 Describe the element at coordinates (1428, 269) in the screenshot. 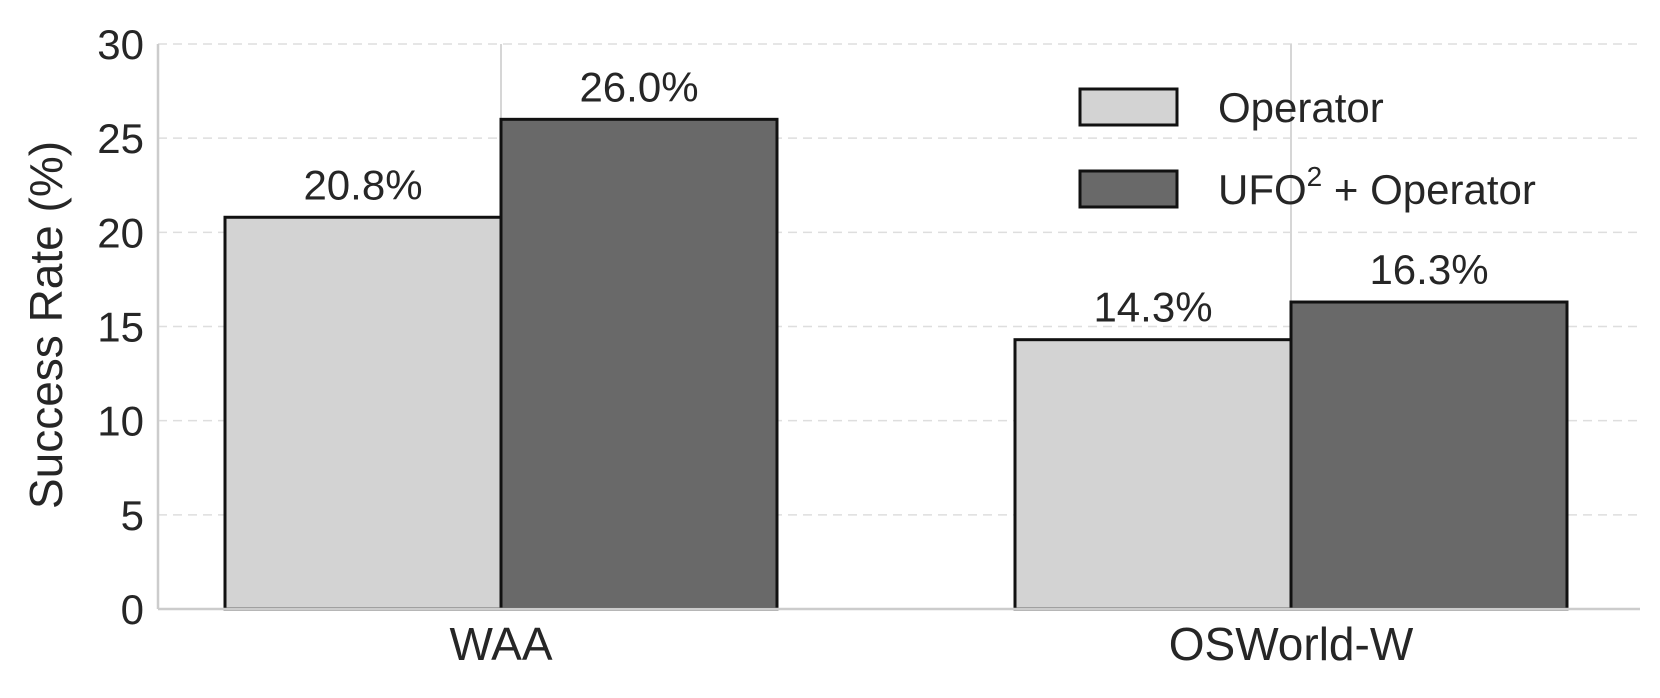

I see `data-label: 16.3%` at that location.